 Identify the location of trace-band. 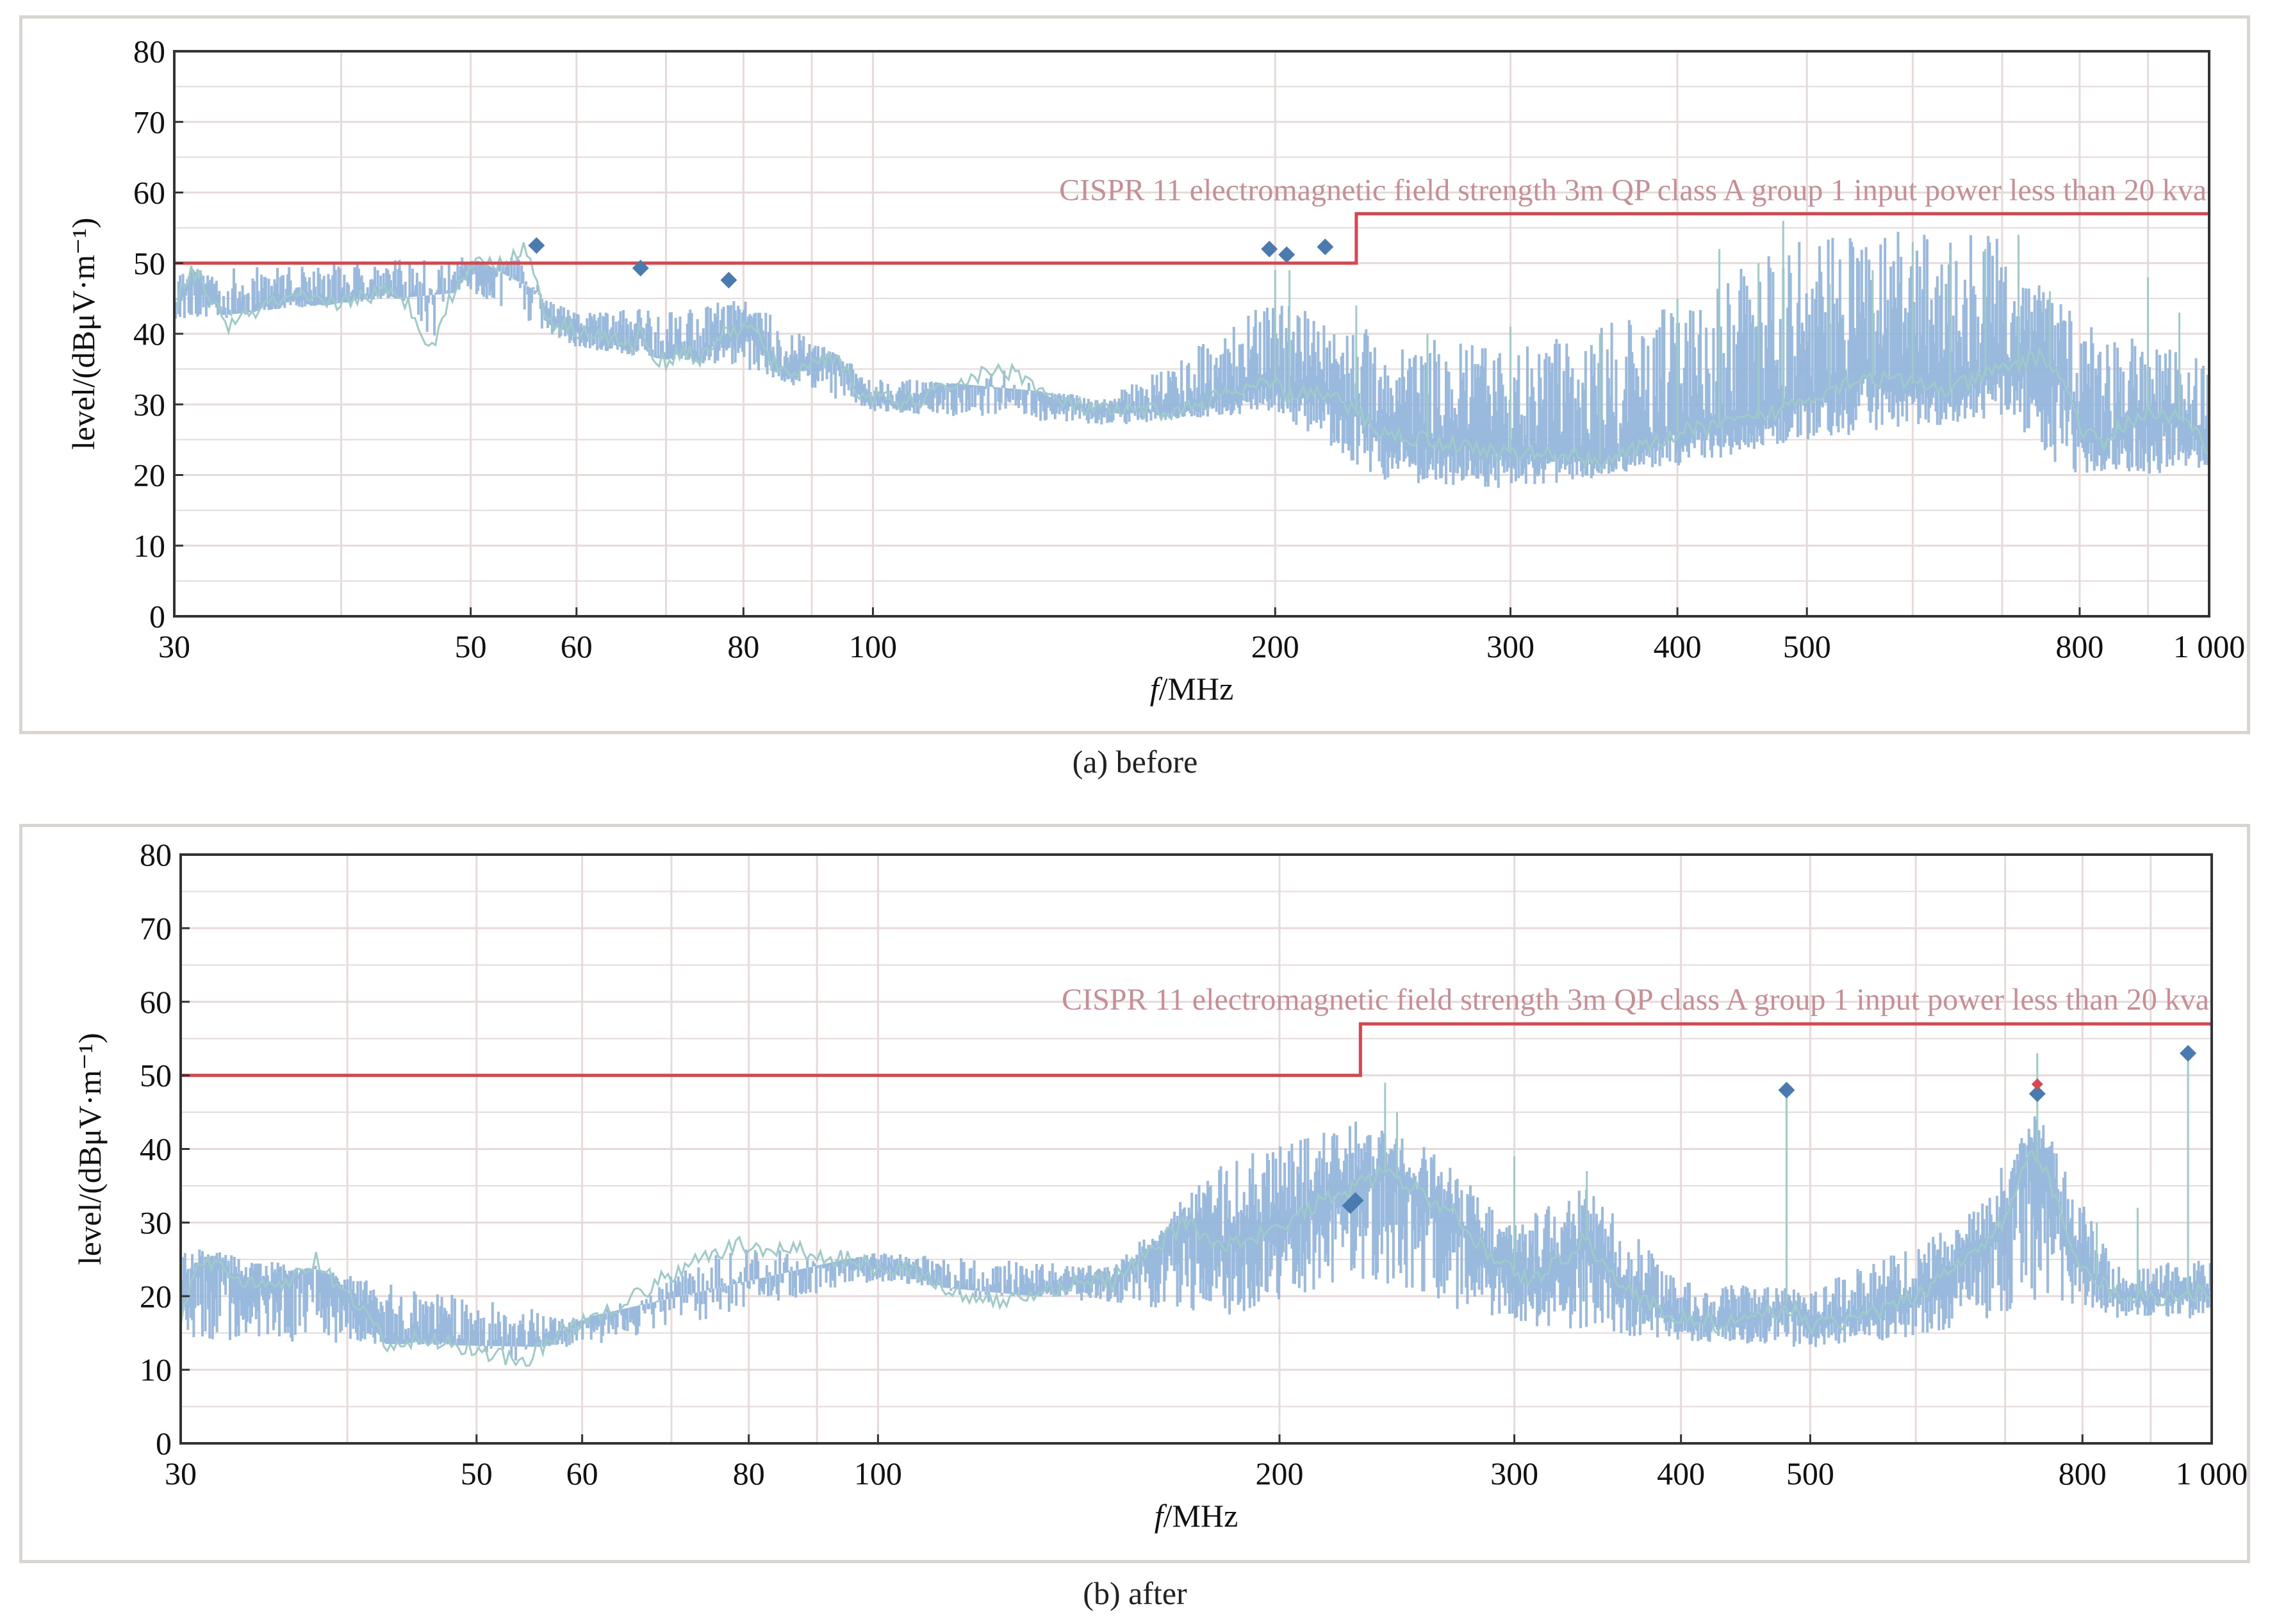
(1196, 1238).